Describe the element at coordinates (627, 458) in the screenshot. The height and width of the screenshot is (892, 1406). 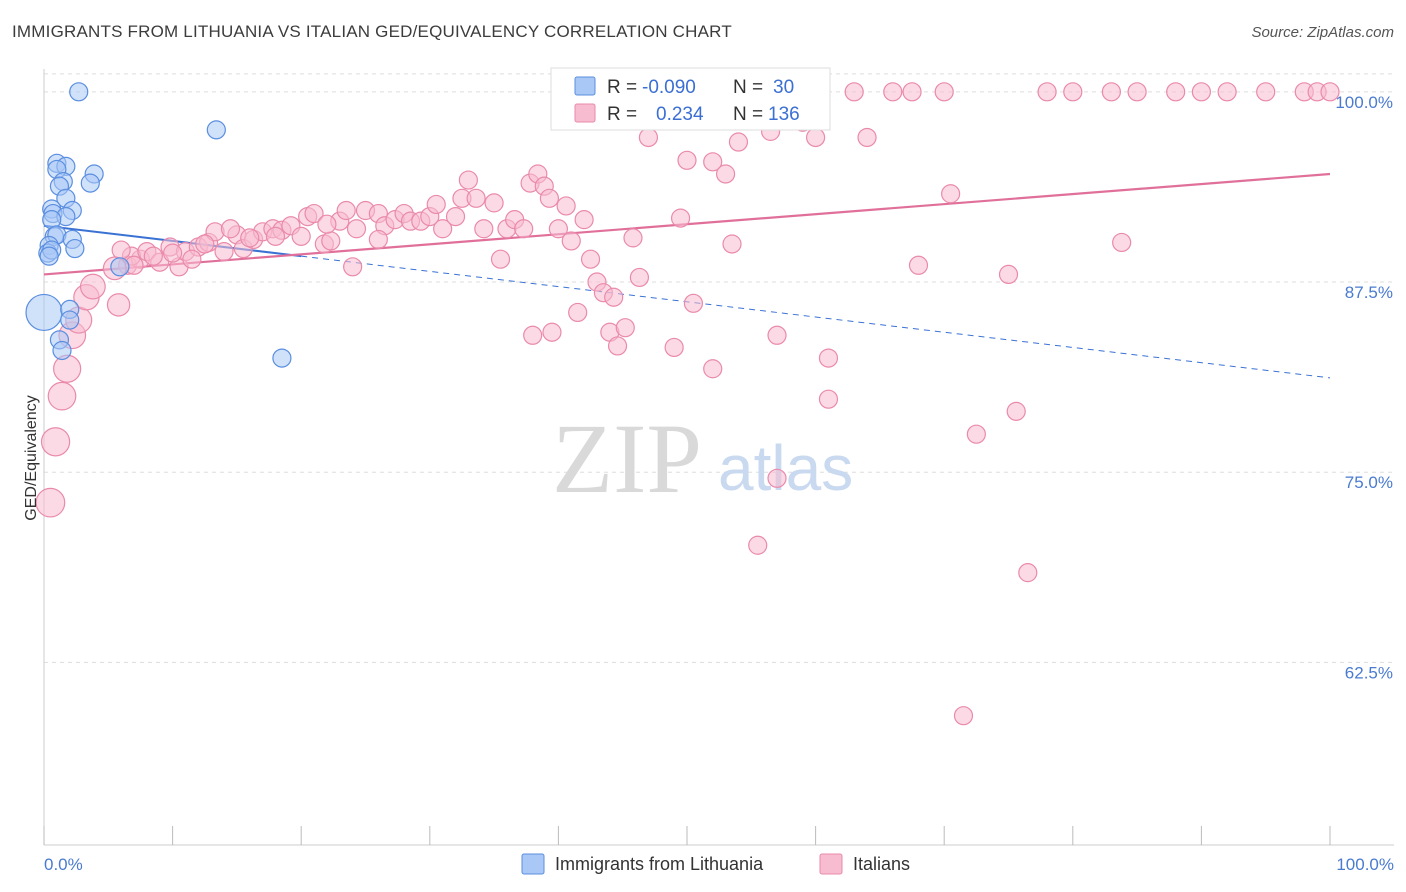
I see `watermark-zip: ZIP` at that location.